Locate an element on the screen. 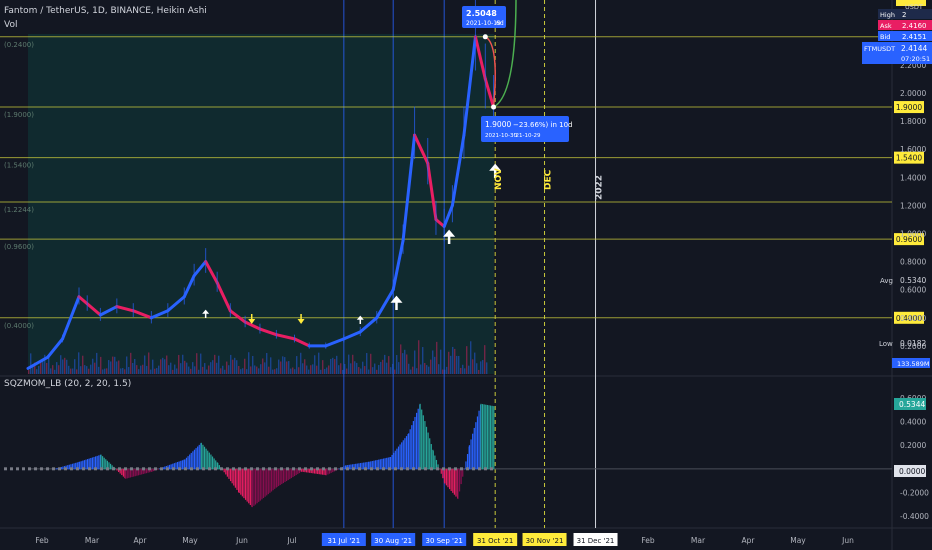 This screenshot has width=932, height=550. last-value: 2.4144 is located at coordinates (914, 48).